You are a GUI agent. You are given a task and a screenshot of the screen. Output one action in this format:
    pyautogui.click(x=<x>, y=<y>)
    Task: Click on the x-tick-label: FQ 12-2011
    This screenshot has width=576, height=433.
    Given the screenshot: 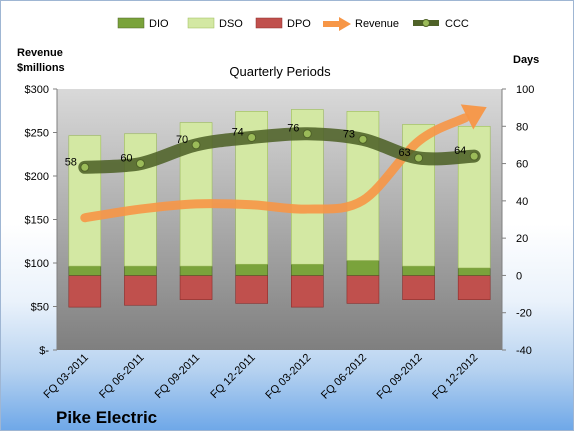 What is the action you would take?
    pyautogui.click(x=232, y=376)
    